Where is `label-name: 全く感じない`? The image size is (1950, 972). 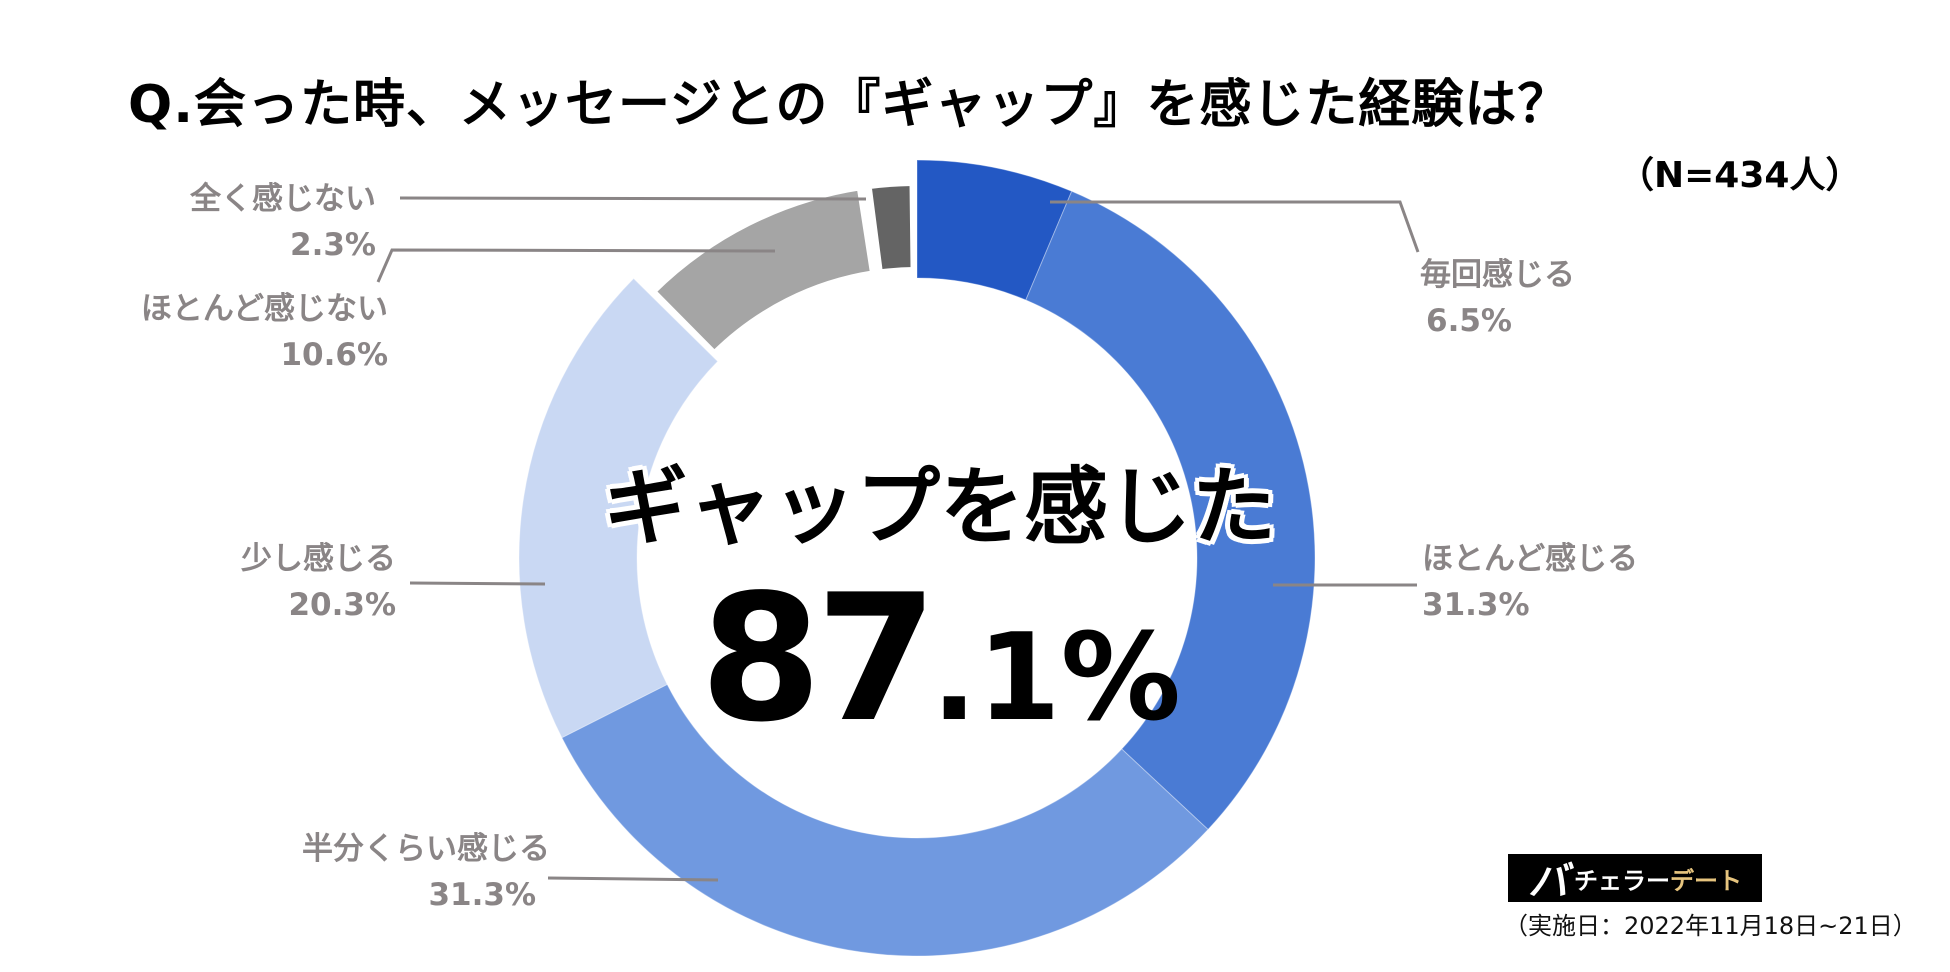
label-name: 全く感じない is located at coordinates (283, 199).